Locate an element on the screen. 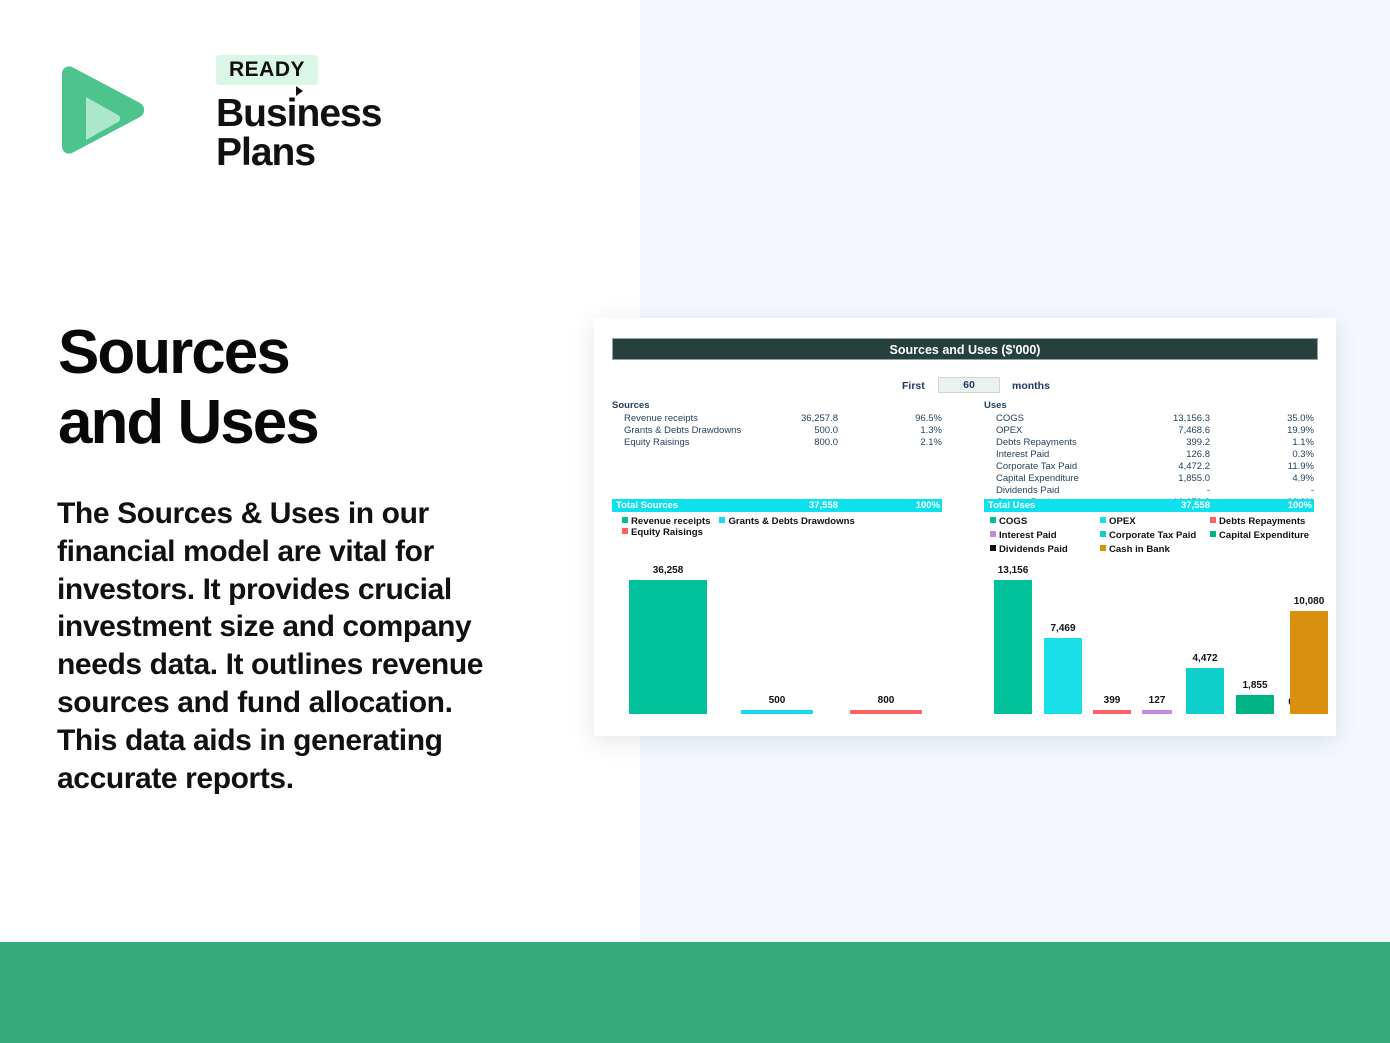  bar-value-label: 1,855 is located at coordinates (1255, 685).